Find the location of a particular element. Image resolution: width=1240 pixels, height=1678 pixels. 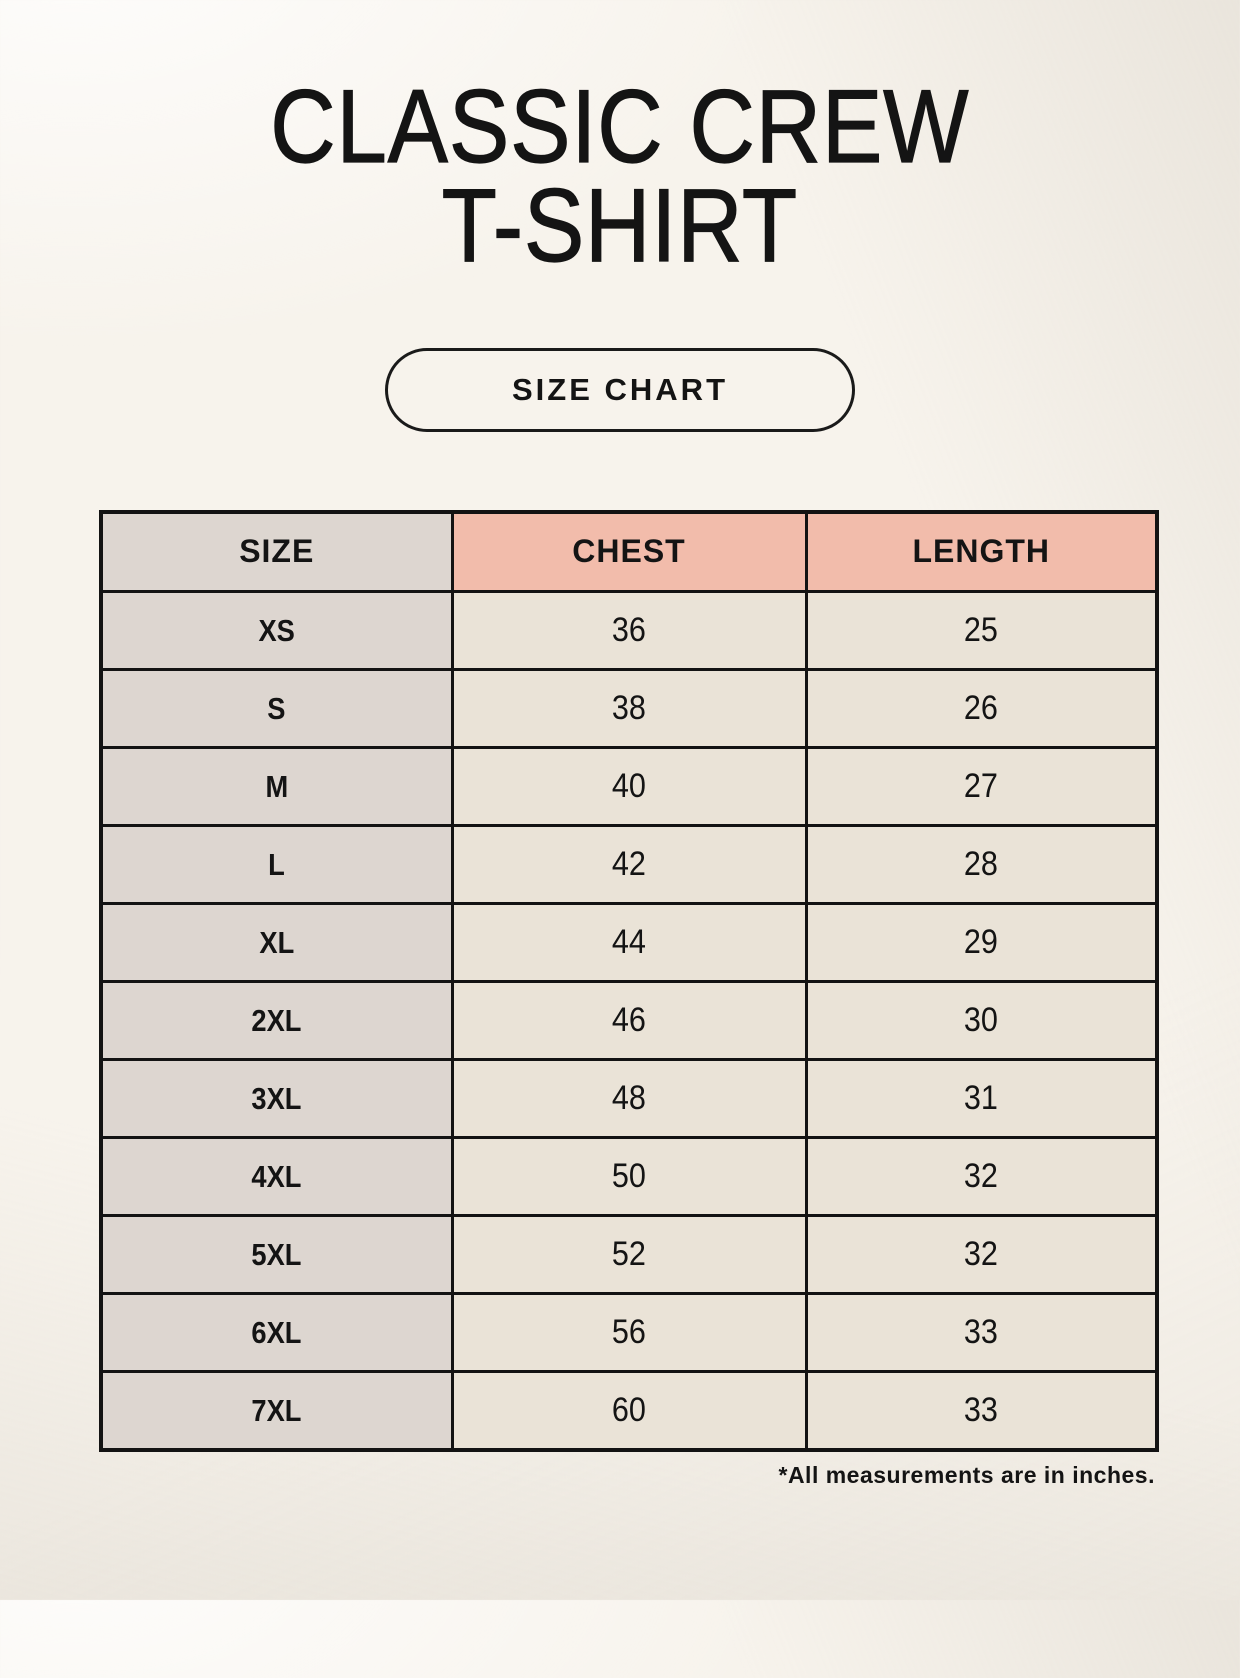

size-label: 2XL is located at coordinates (276, 1021).